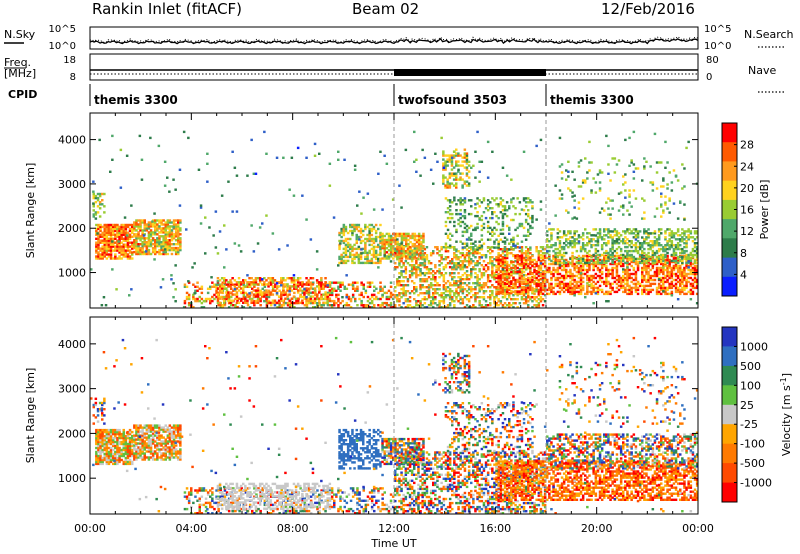 This screenshot has height=554, width=800. Describe the element at coordinates (72, 478) in the screenshot. I see `velocity-y-tick-label-0: 1000` at that location.